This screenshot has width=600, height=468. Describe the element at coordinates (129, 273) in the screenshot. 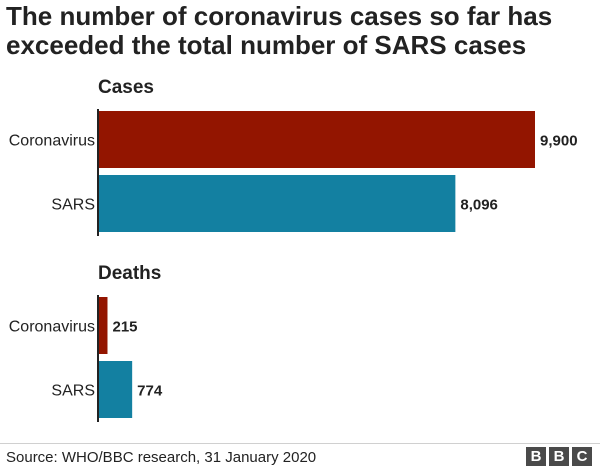

I see `deaths-panel-title: Deaths` at that location.